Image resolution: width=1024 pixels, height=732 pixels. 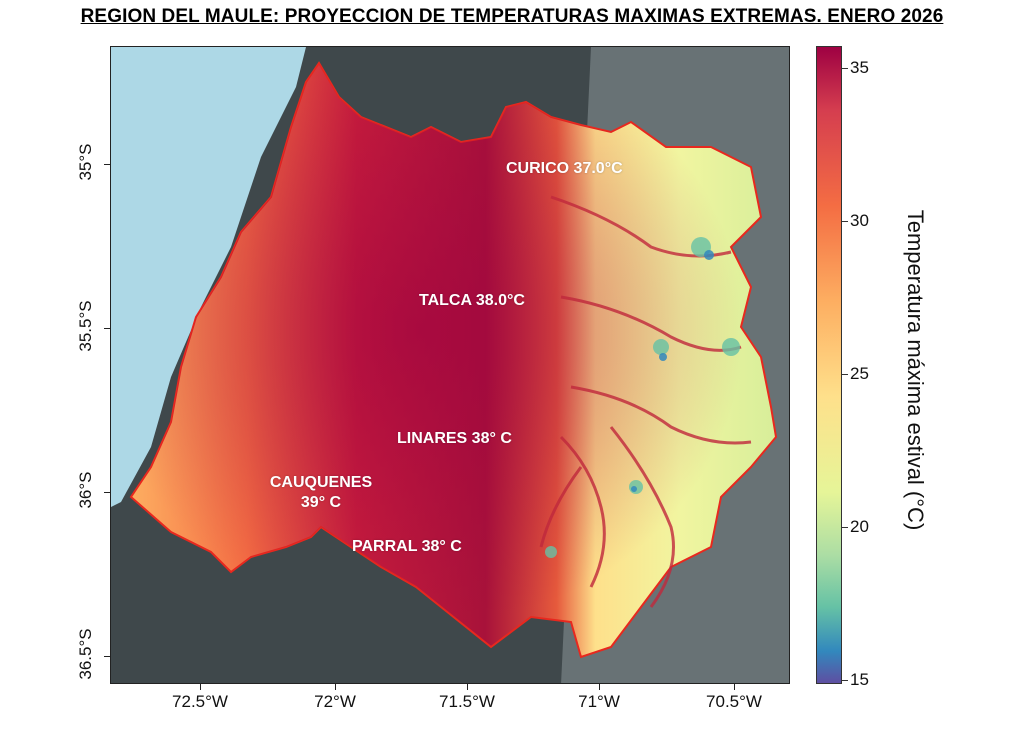 I want to click on colorbar-tick-label: 35, so click(x=859, y=67).